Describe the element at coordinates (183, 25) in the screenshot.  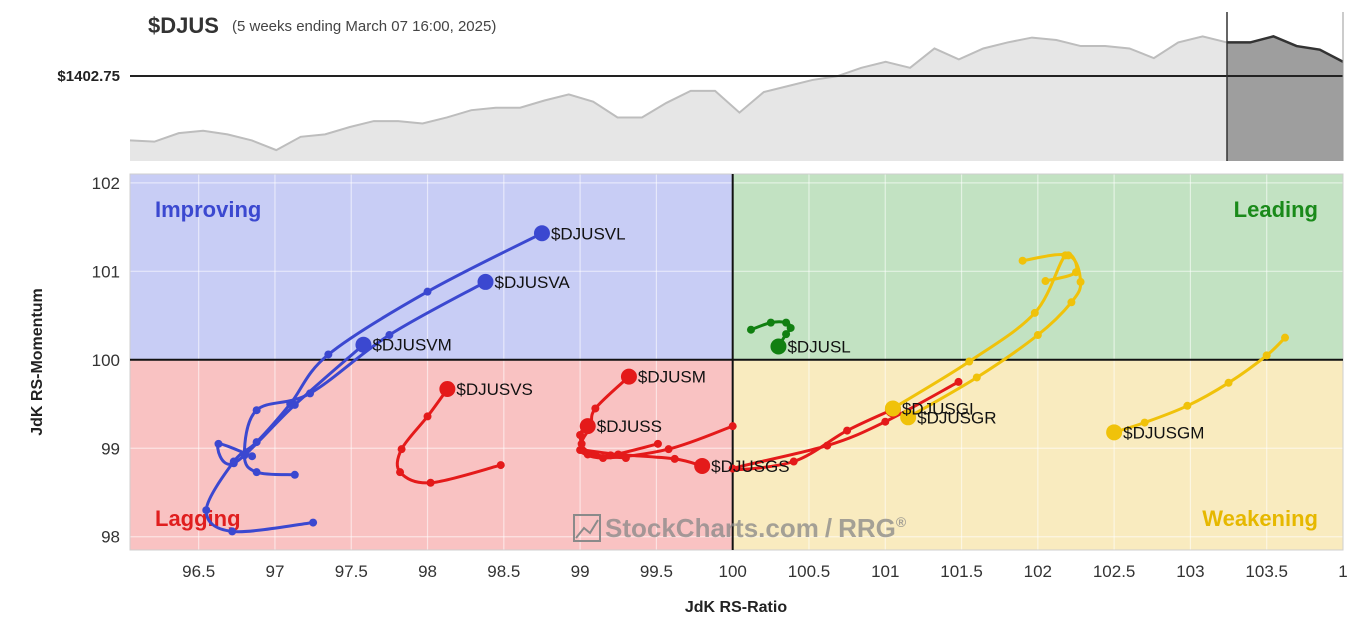
I see `chart-title: $DJUS` at that location.